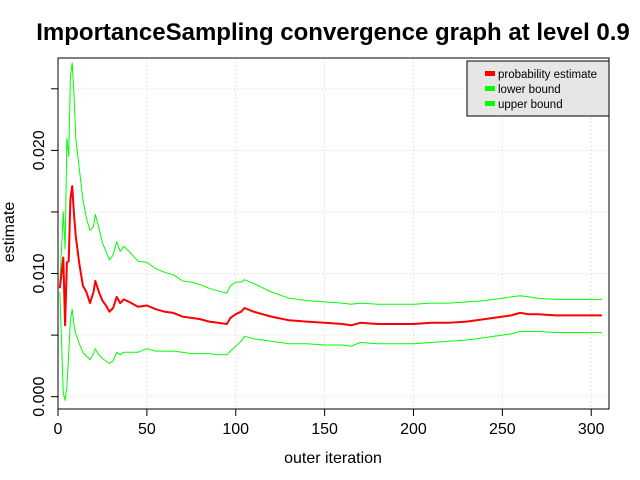 The height and width of the screenshot is (480, 640). Describe the element at coordinates (591, 429) in the screenshot. I see `x-tick-label: 300` at that location.